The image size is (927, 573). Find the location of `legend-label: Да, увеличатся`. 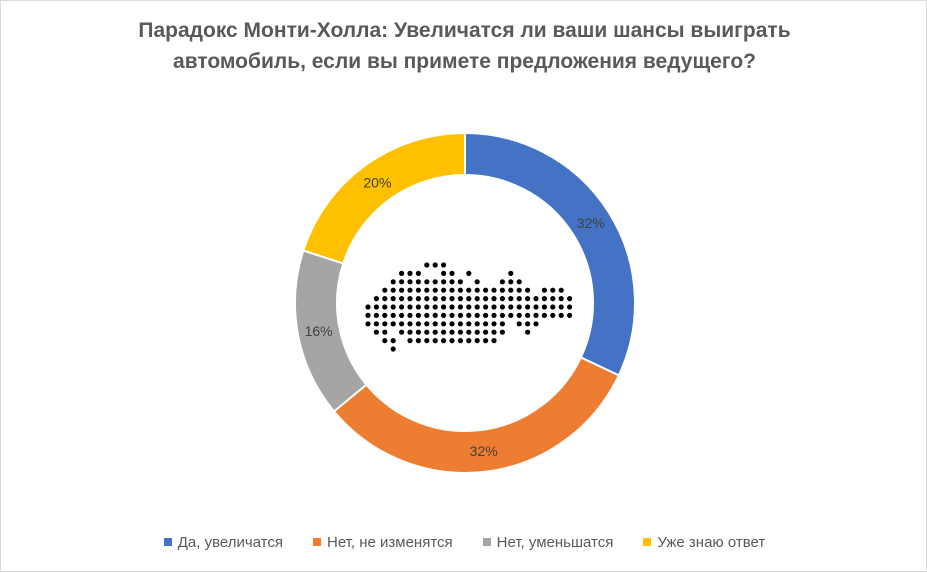

legend-label: Да, увеличатся is located at coordinates (230, 542).